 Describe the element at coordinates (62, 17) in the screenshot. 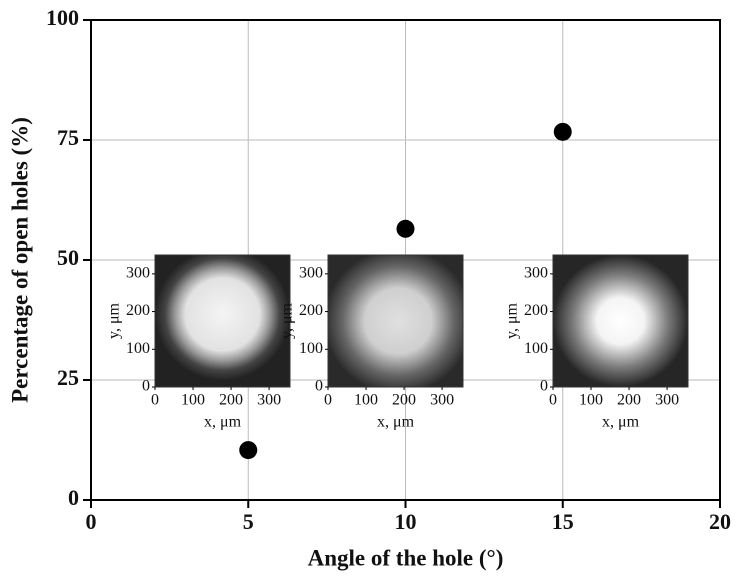

I see `y-tick-label: 100` at that location.